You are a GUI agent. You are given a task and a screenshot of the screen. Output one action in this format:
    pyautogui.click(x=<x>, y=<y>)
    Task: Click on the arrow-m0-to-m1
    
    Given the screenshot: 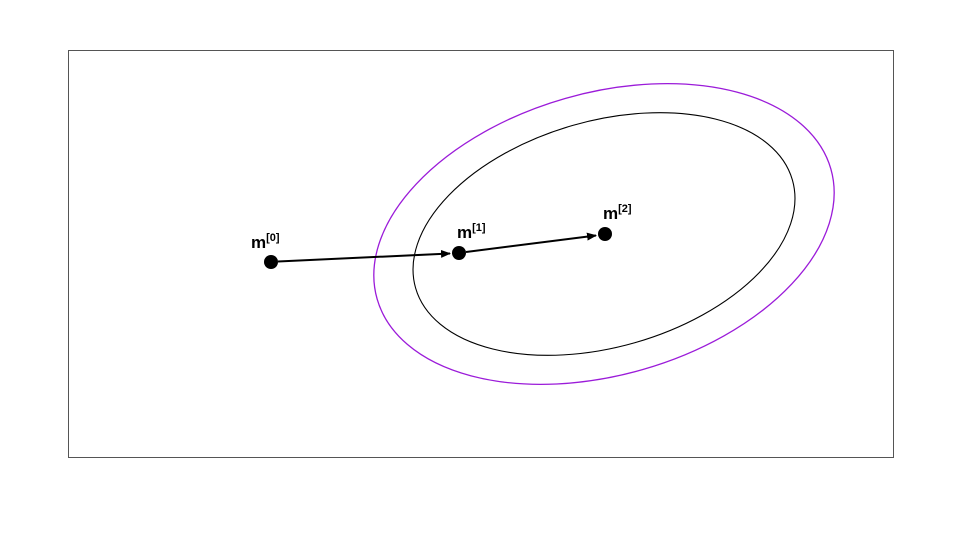 What is the action you would take?
    pyautogui.click(x=364, y=256)
    